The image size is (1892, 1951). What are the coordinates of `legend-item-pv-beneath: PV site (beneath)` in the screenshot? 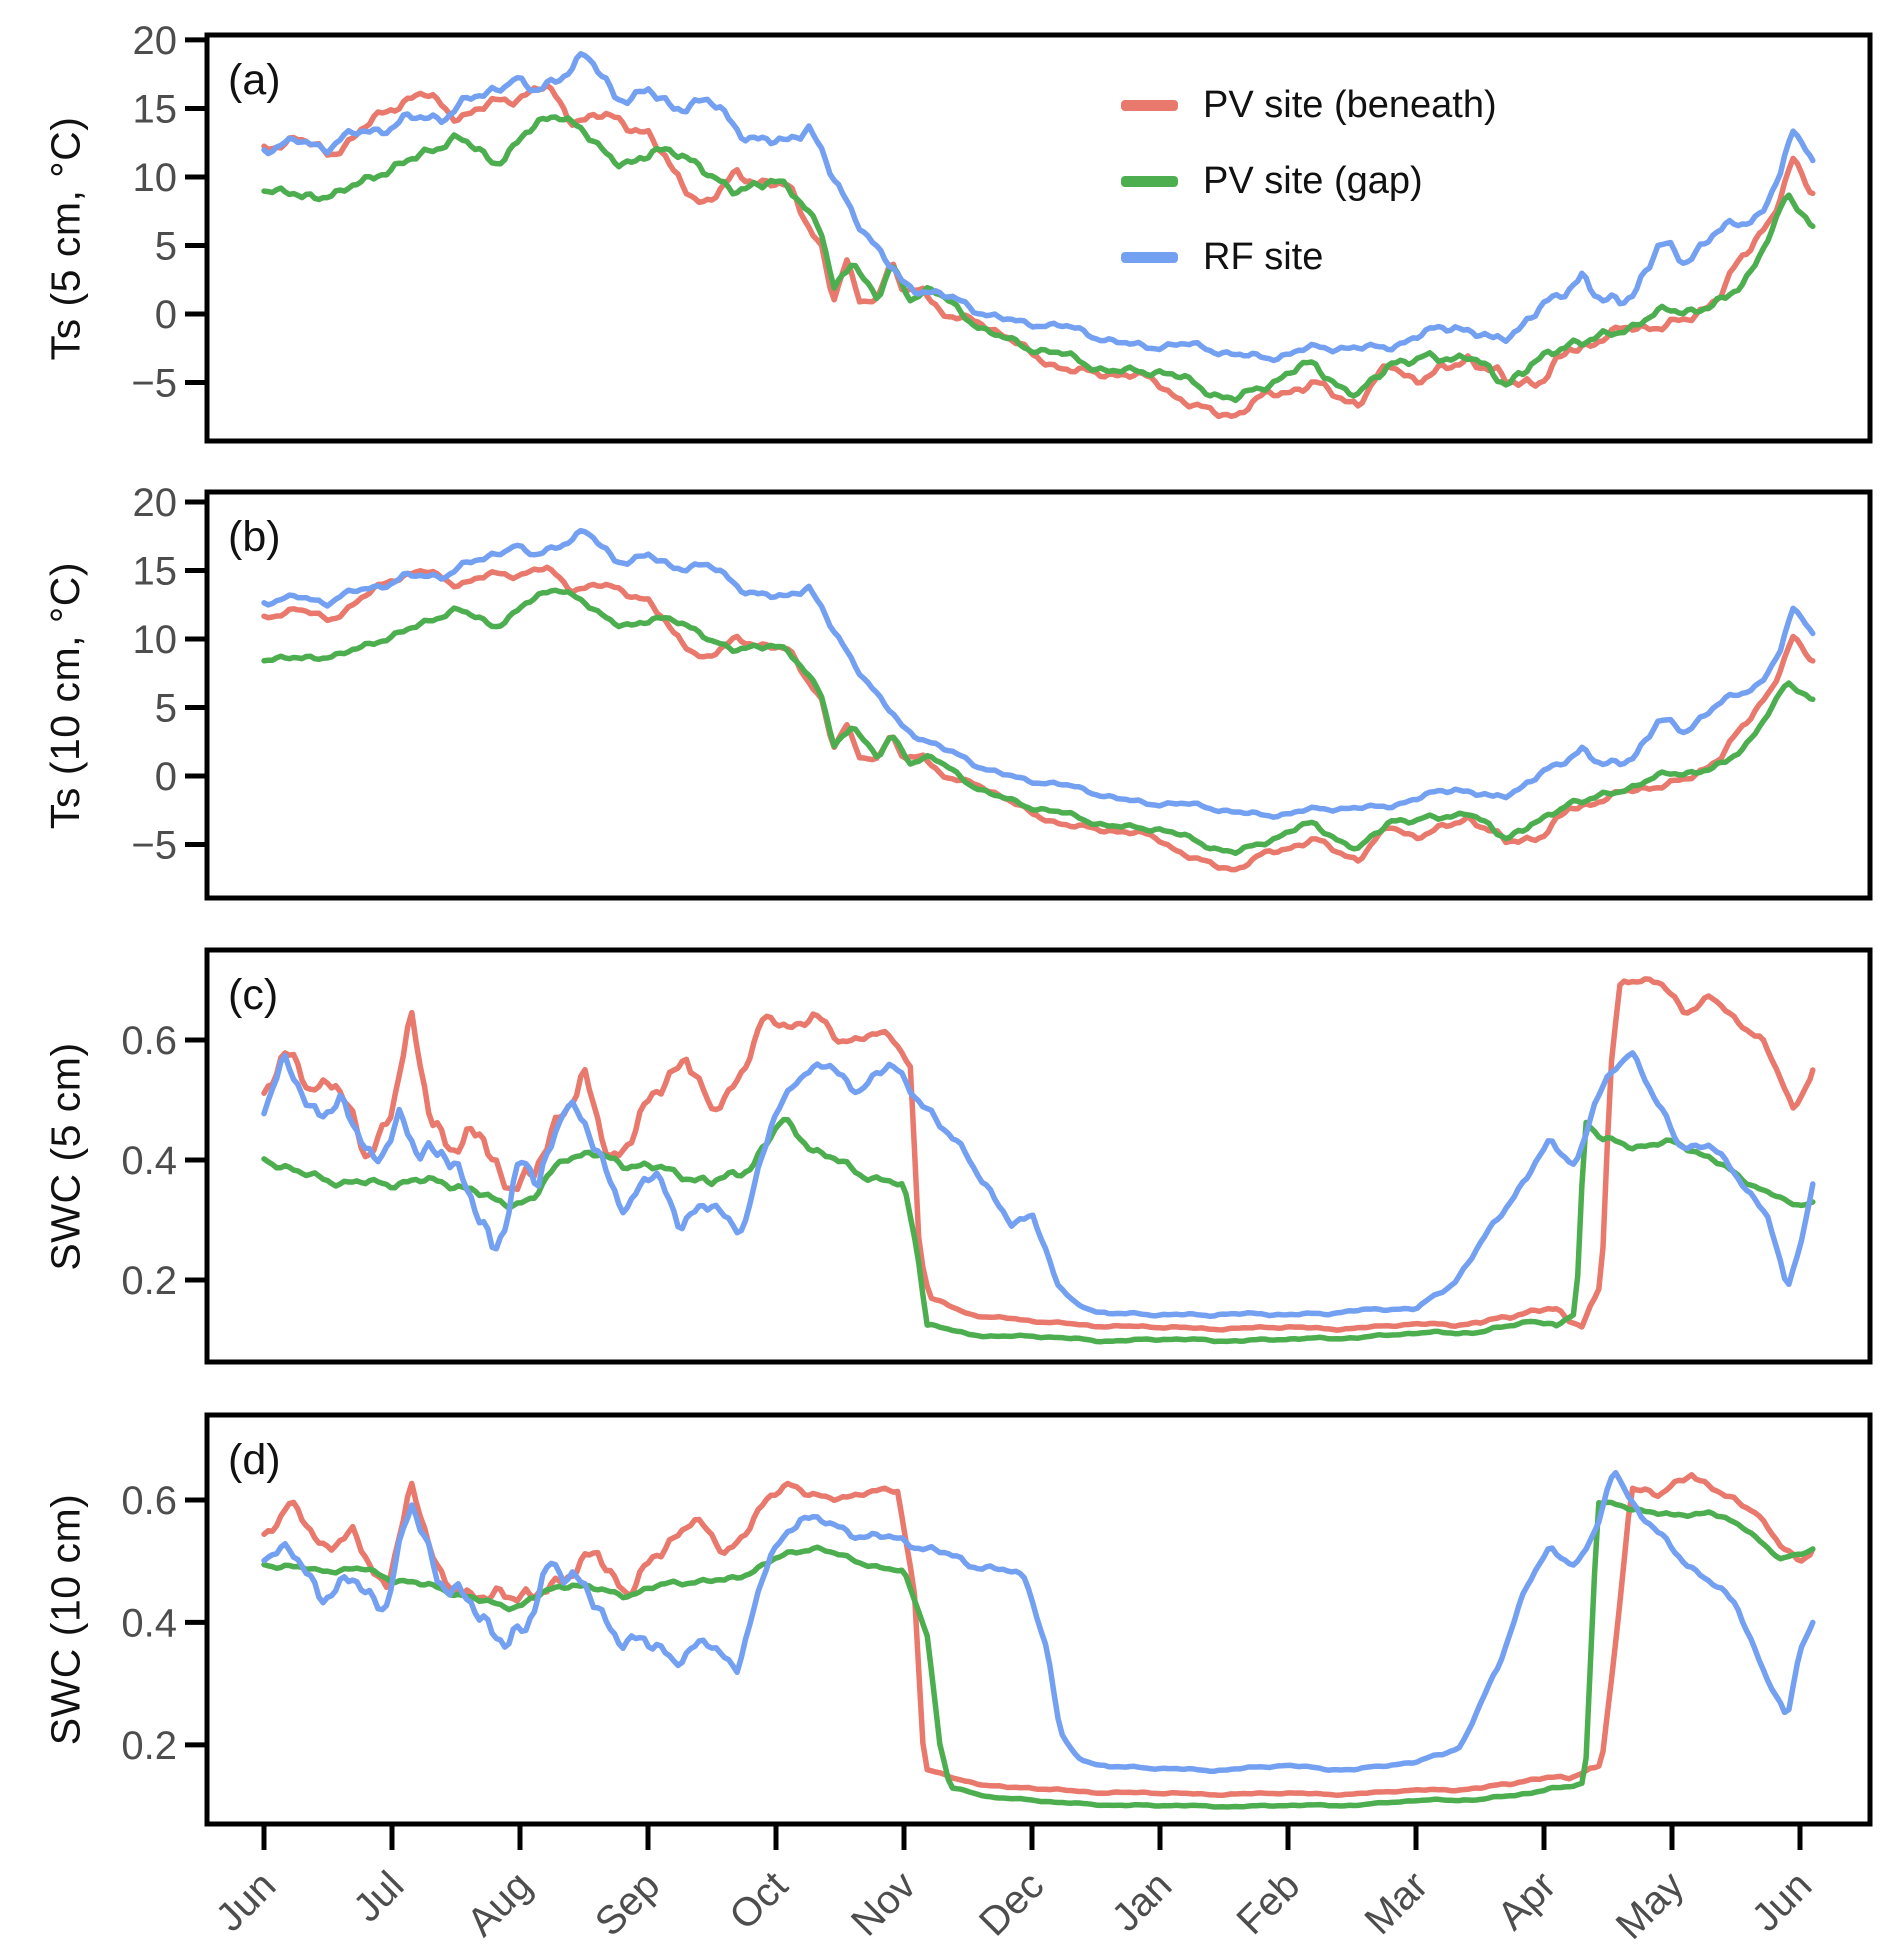 It's located at (1309, 105).